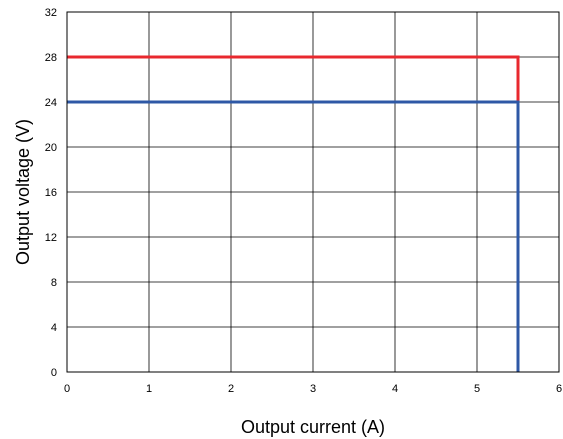 The width and height of the screenshot is (563, 439). Describe the element at coordinates (51, 103) in the screenshot. I see `y-tick-label: 24` at that location.